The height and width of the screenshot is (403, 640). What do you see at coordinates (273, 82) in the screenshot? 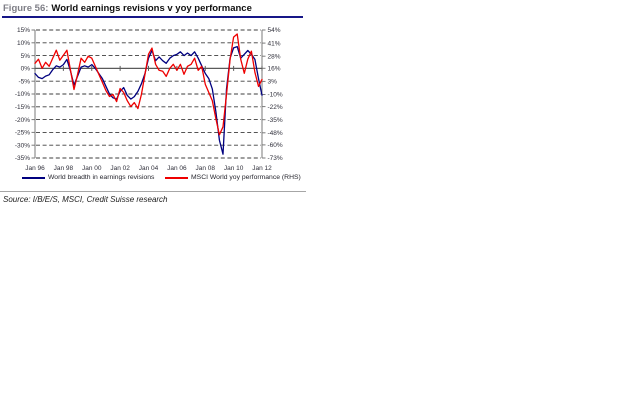
I see `right-axis-label: 3%` at bounding box center [273, 82].